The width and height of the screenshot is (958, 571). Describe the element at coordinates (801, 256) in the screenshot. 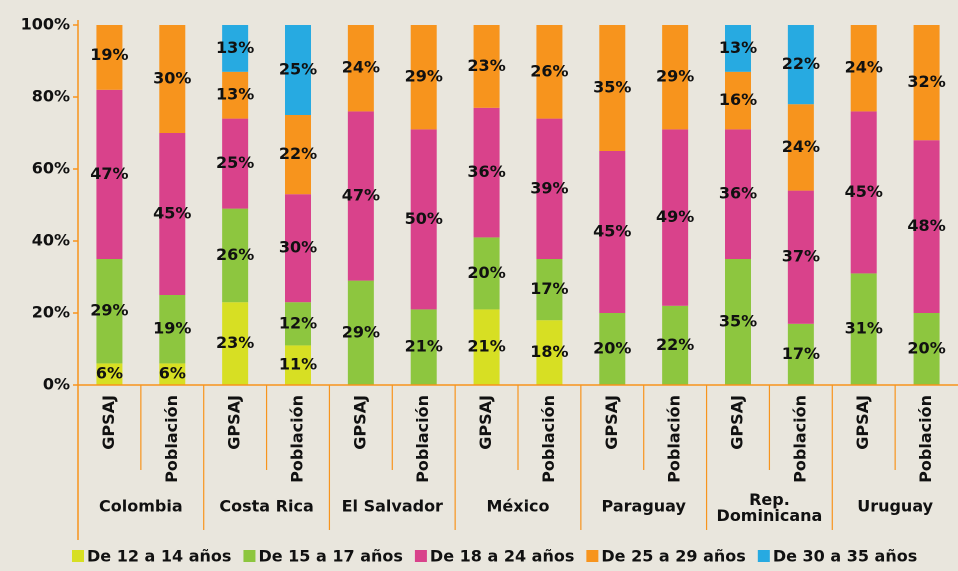

I see `value-label: 37%` at that location.